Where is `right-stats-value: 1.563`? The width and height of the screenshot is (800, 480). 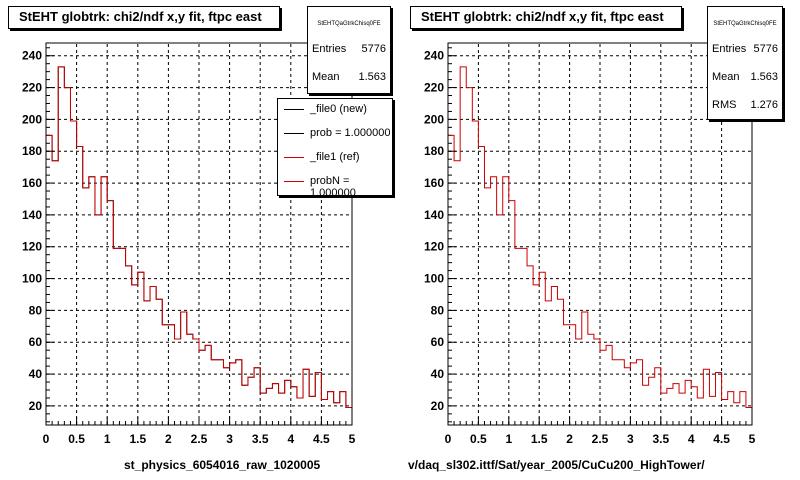
right-stats-value: 1.563 is located at coordinates (764, 77).